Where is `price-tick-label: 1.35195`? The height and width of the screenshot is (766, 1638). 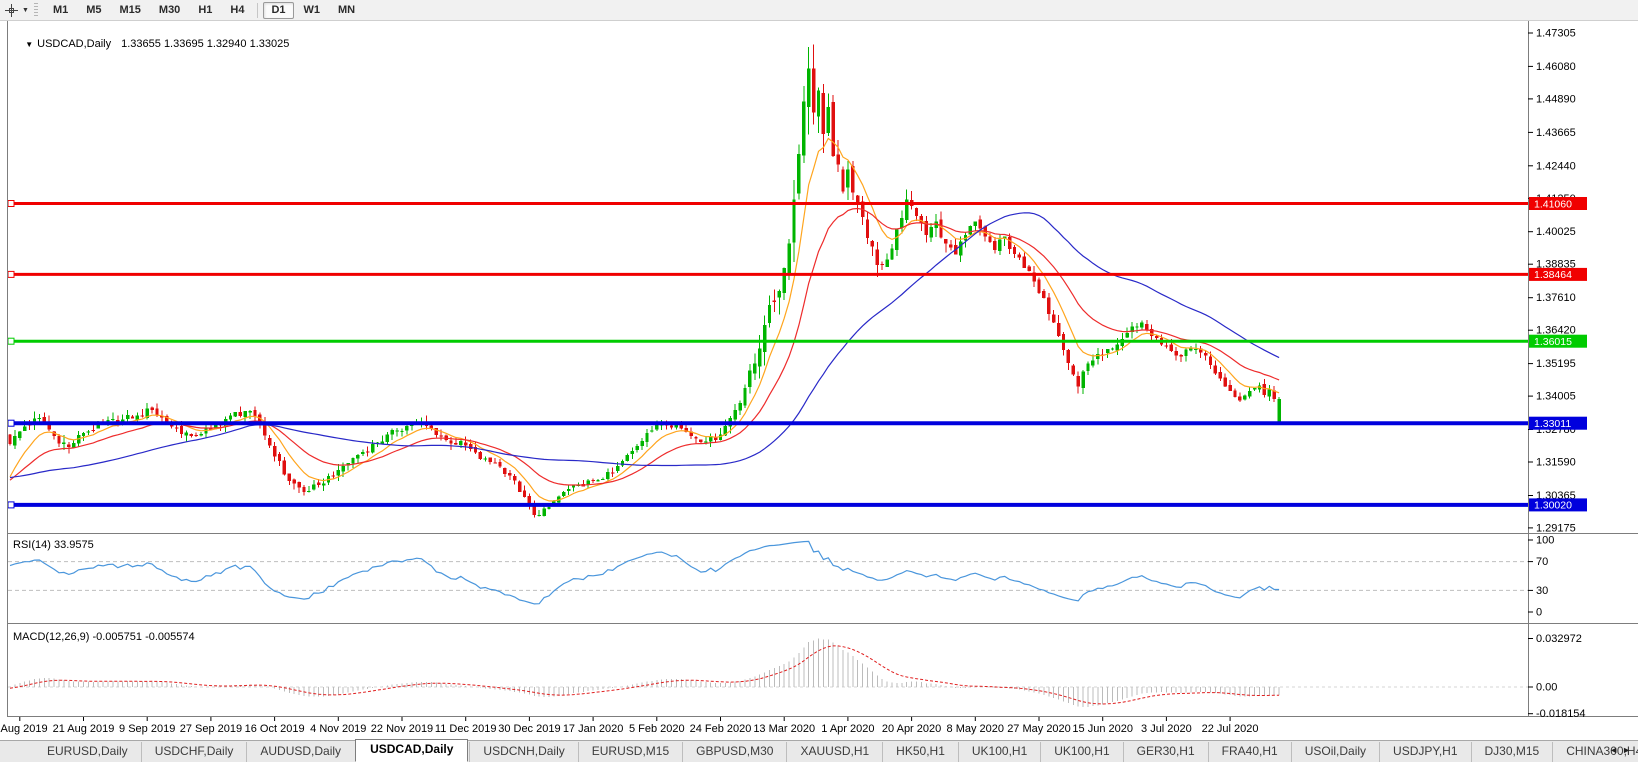
price-tick-label: 1.35195 is located at coordinates (1556, 364).